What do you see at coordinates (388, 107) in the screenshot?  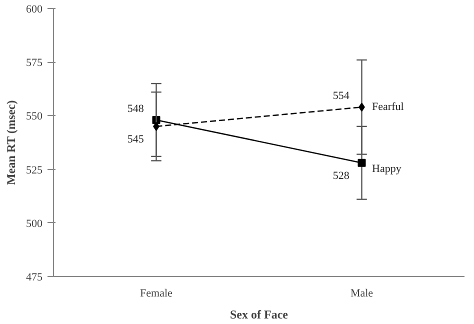 I see `series-label: Fearful` at bounding box center [388, 107].